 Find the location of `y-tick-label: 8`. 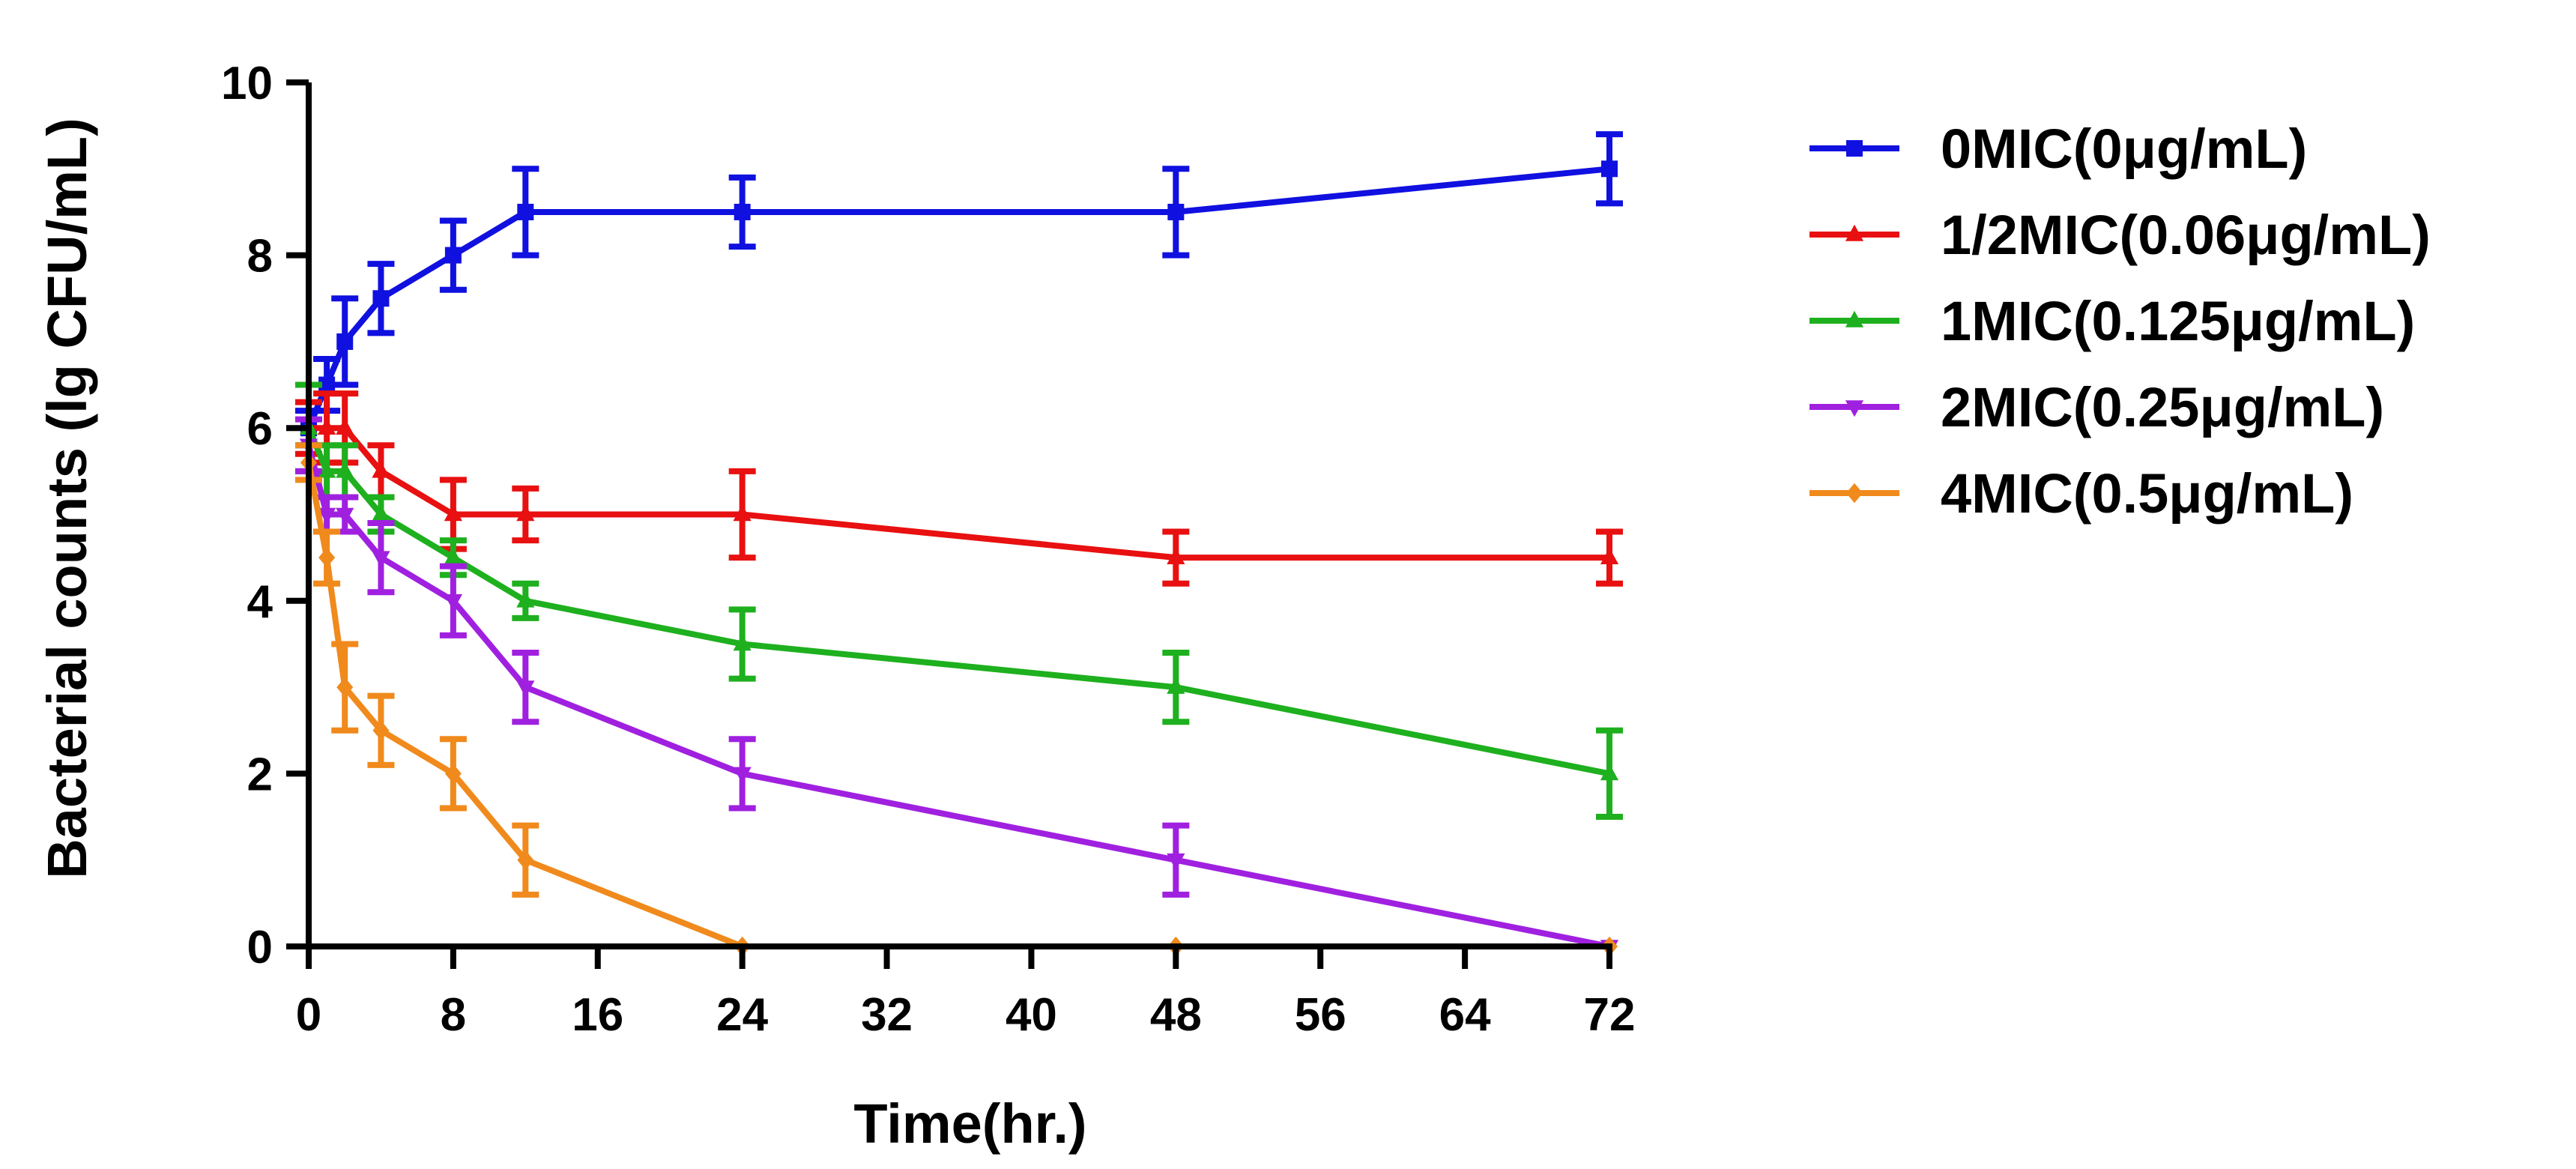

y-tick-label: 8 is located at coordinates (260, 257).